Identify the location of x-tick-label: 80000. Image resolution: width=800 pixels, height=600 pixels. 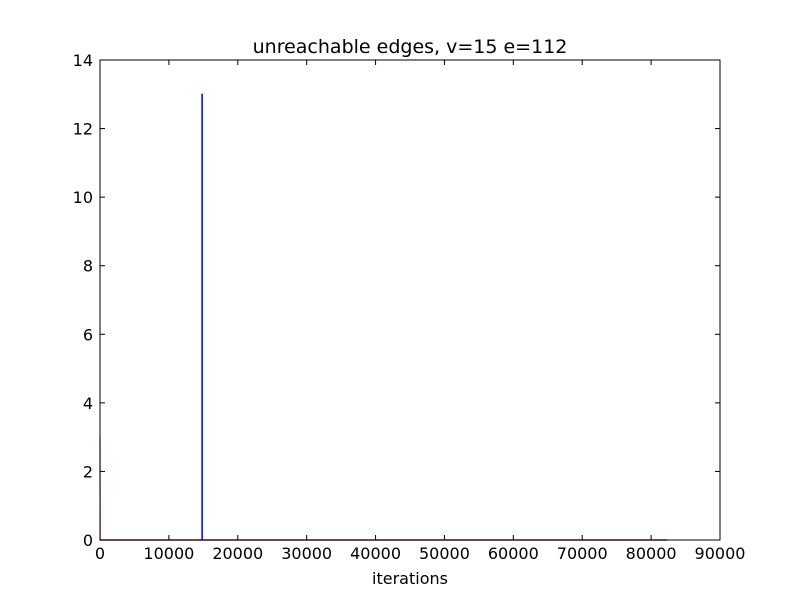
(651, 553).